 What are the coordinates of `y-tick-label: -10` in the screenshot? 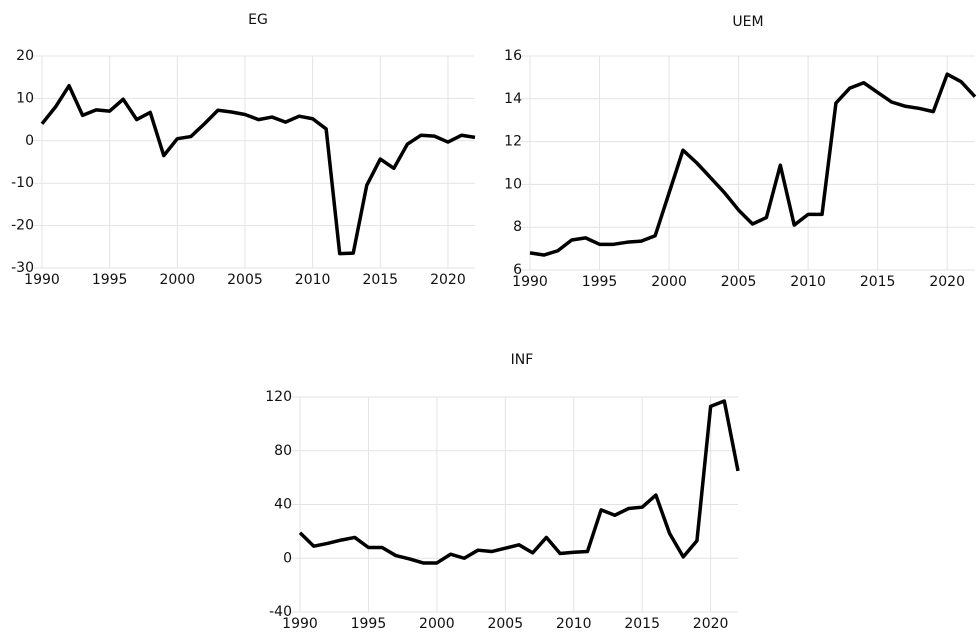 It's located at (22, 183).